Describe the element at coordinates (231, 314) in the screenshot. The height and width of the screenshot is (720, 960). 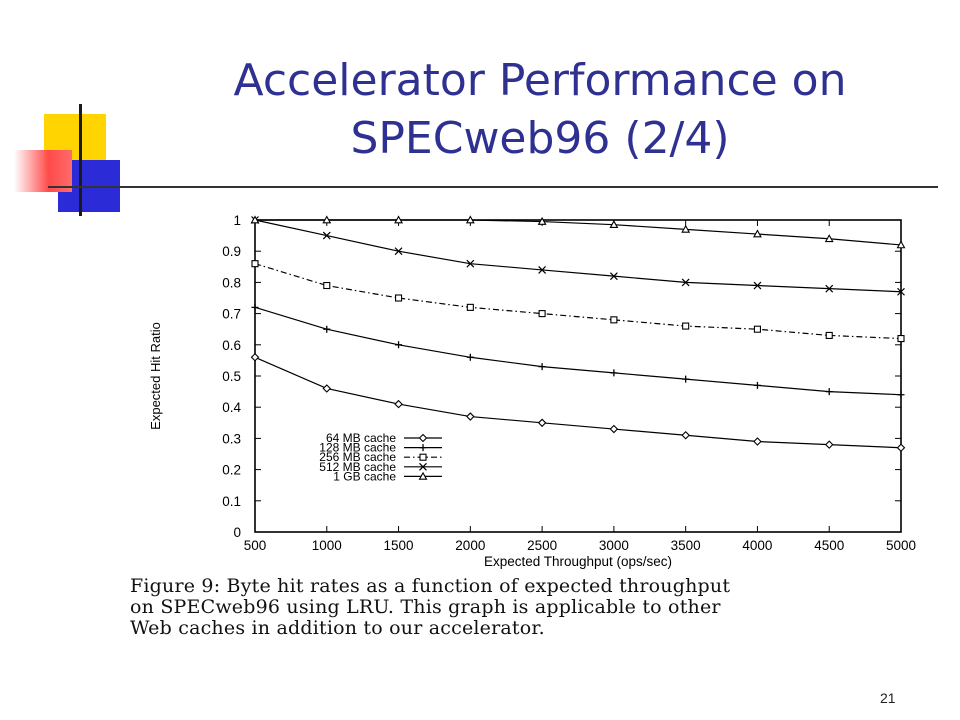
I see `y-tick-label: 0.7` at that location.